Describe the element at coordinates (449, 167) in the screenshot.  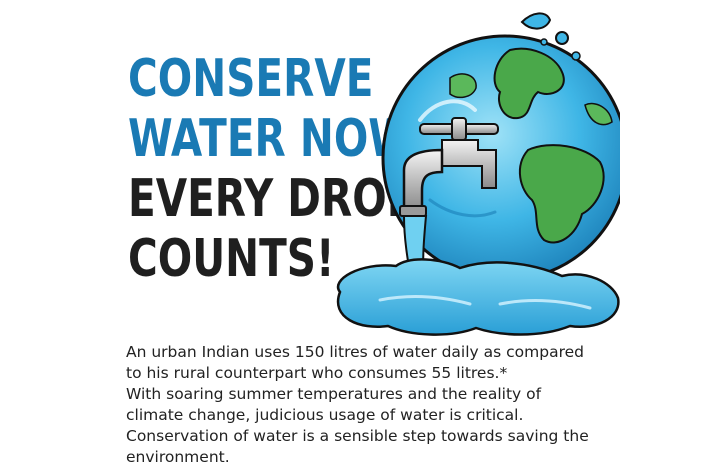
I see `faucet-icon` at that location.